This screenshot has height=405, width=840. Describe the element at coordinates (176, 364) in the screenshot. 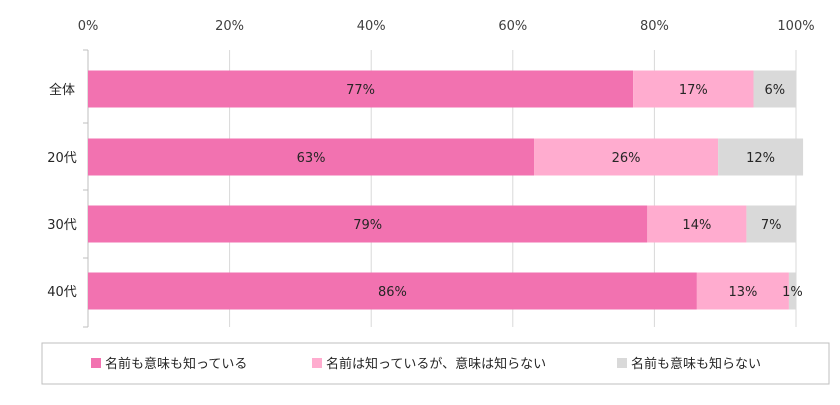

I see `legend-label: 名前も意味も知っている` at that location.